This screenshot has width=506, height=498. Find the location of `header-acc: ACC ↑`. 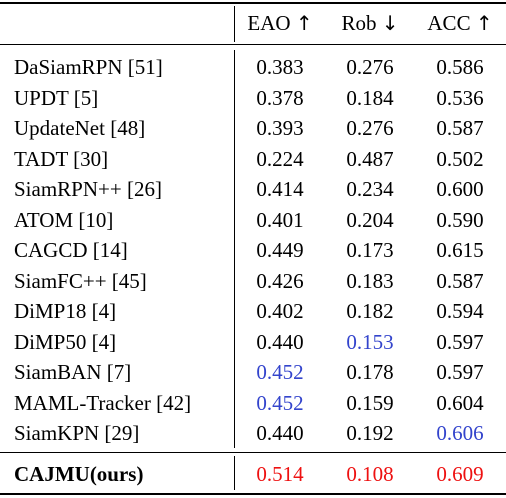

header-acc: ACC ↑ is located at coordinates (460, 23).